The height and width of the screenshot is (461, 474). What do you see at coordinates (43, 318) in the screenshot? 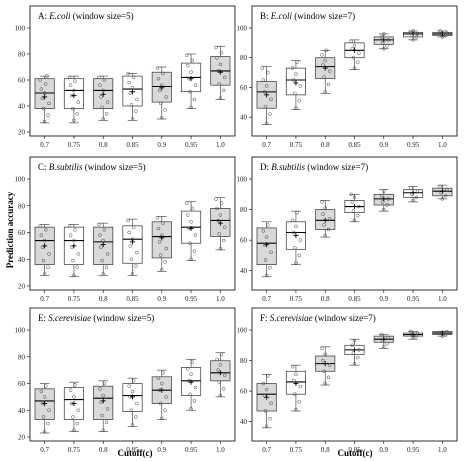
I see `panel-label: E:` at bounding box center [43, 318].